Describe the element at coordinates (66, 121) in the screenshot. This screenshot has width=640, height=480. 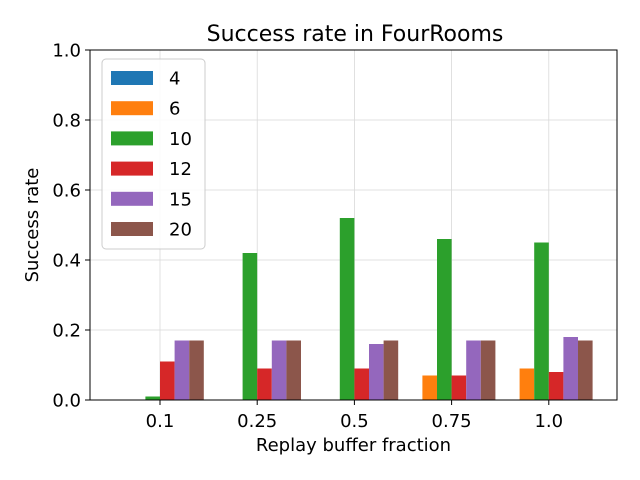
I see `y-tick-label: 0.8` at that location.